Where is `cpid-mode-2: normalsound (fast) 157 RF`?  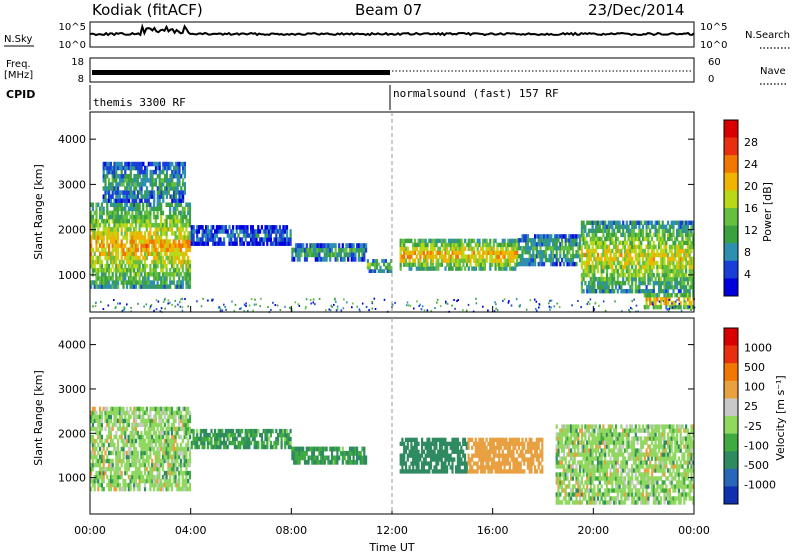
cpid-mode-2: normalsound (fast) 157 RF is located at coordinates (476, 93).